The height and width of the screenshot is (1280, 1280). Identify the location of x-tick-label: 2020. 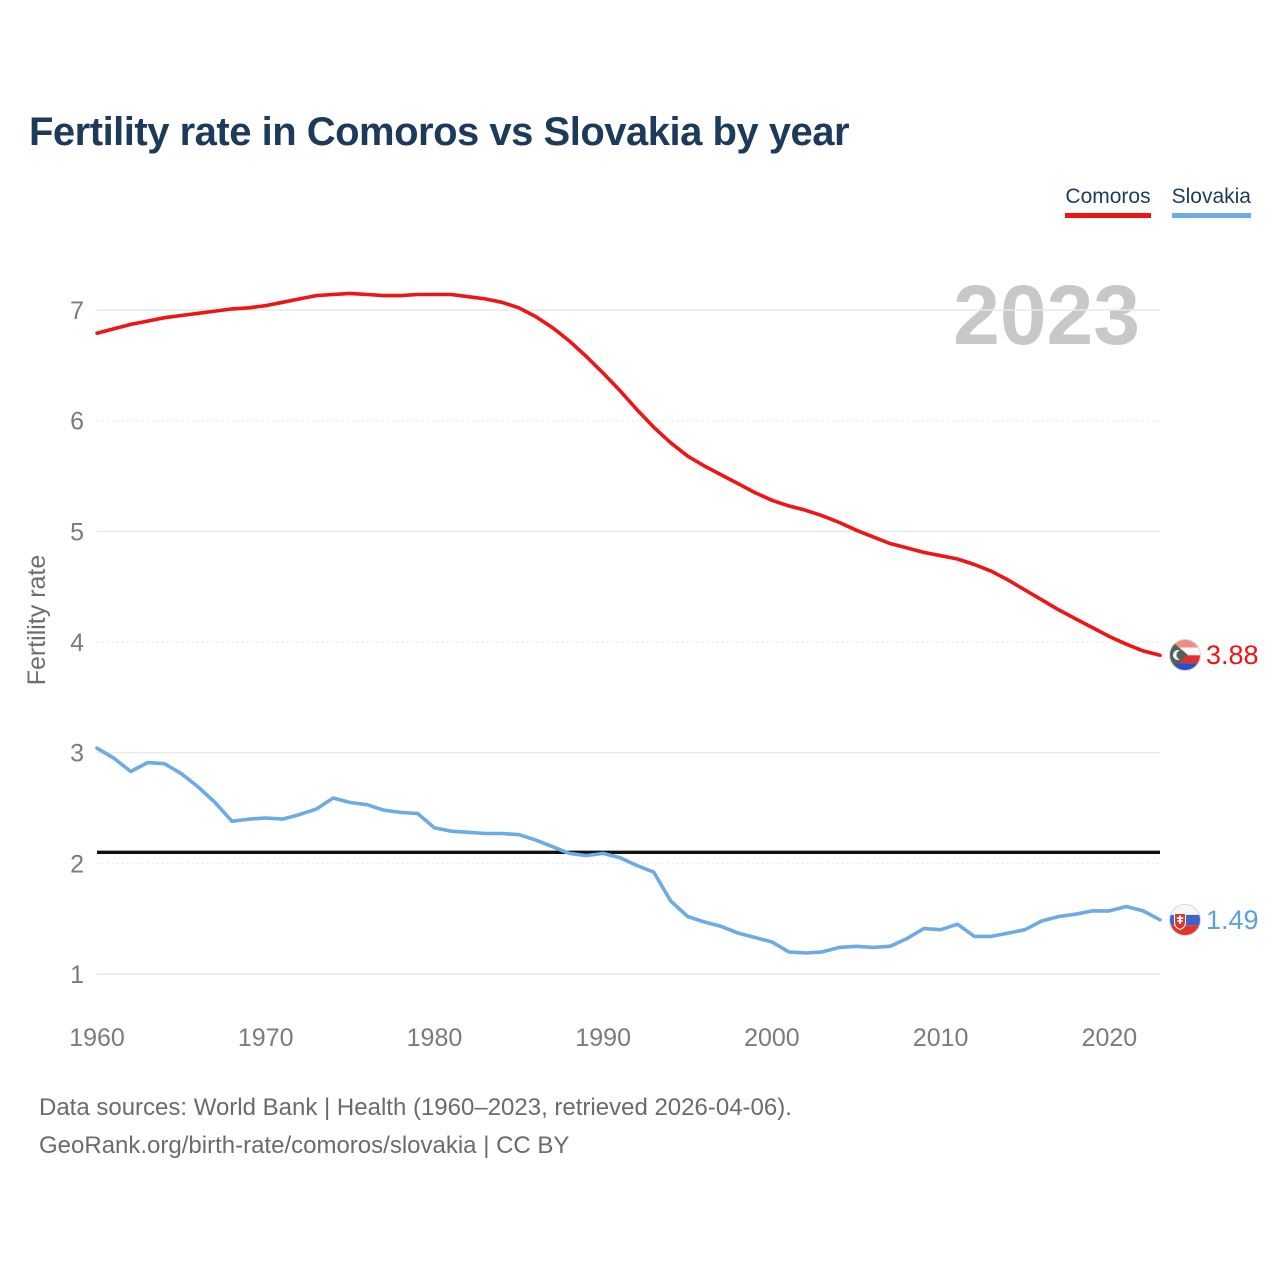
(1110, 1038).